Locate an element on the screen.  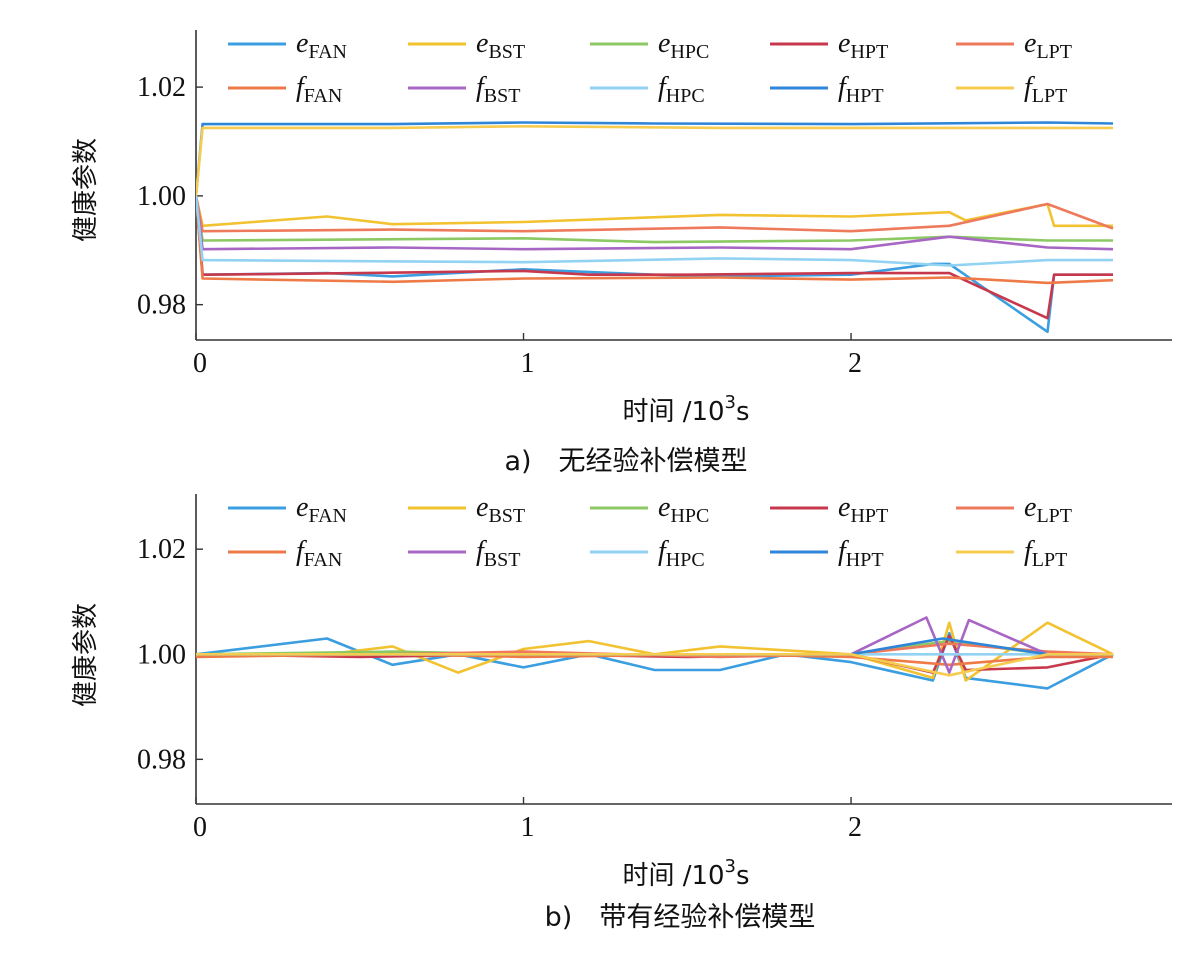
panel-a-line-f_HPC is located at coordinates (654, 231).